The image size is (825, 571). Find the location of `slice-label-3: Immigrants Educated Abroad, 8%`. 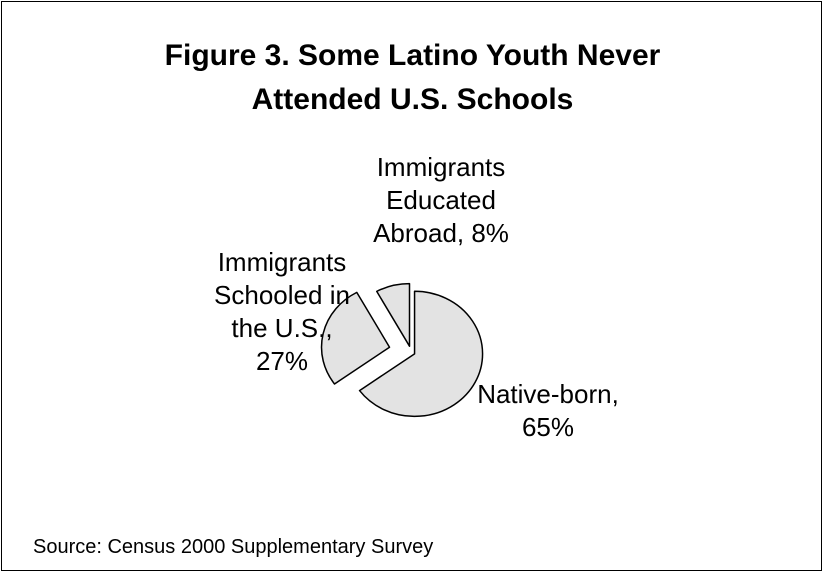

slice-label-3: Immigrants Educated Abroad, 8% is located at coordinates (441, 200).